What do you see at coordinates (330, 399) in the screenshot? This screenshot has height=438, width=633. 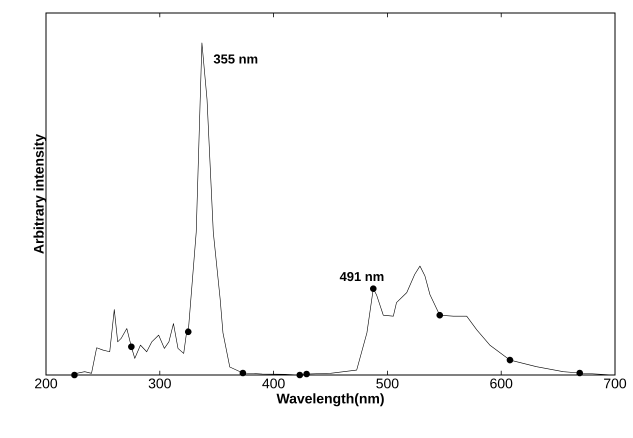 I see `x-axis-title: Wavelength(nm)` at bounding box center [330, 399].